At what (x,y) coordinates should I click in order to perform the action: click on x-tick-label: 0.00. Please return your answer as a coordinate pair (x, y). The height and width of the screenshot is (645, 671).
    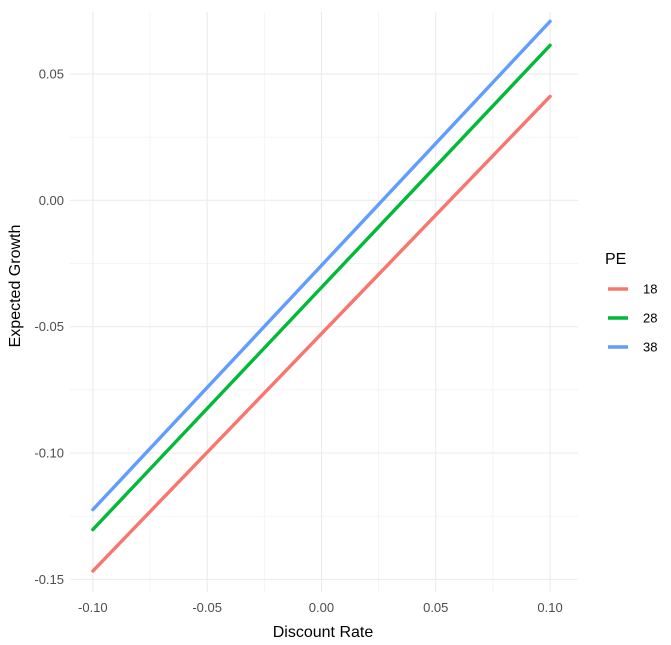
    Looking at the image, I should click on (321, 607).